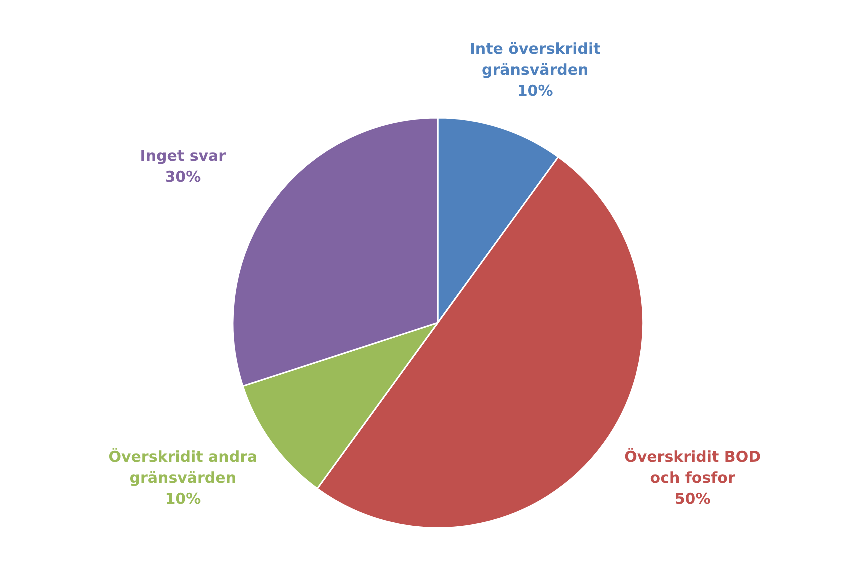 The width and height of the screenshot is (861, 582). Describe the element at coordinates (535, 60) in the screenshot. I see `slice-label: Inte överskridit gränsvärden` at that location.